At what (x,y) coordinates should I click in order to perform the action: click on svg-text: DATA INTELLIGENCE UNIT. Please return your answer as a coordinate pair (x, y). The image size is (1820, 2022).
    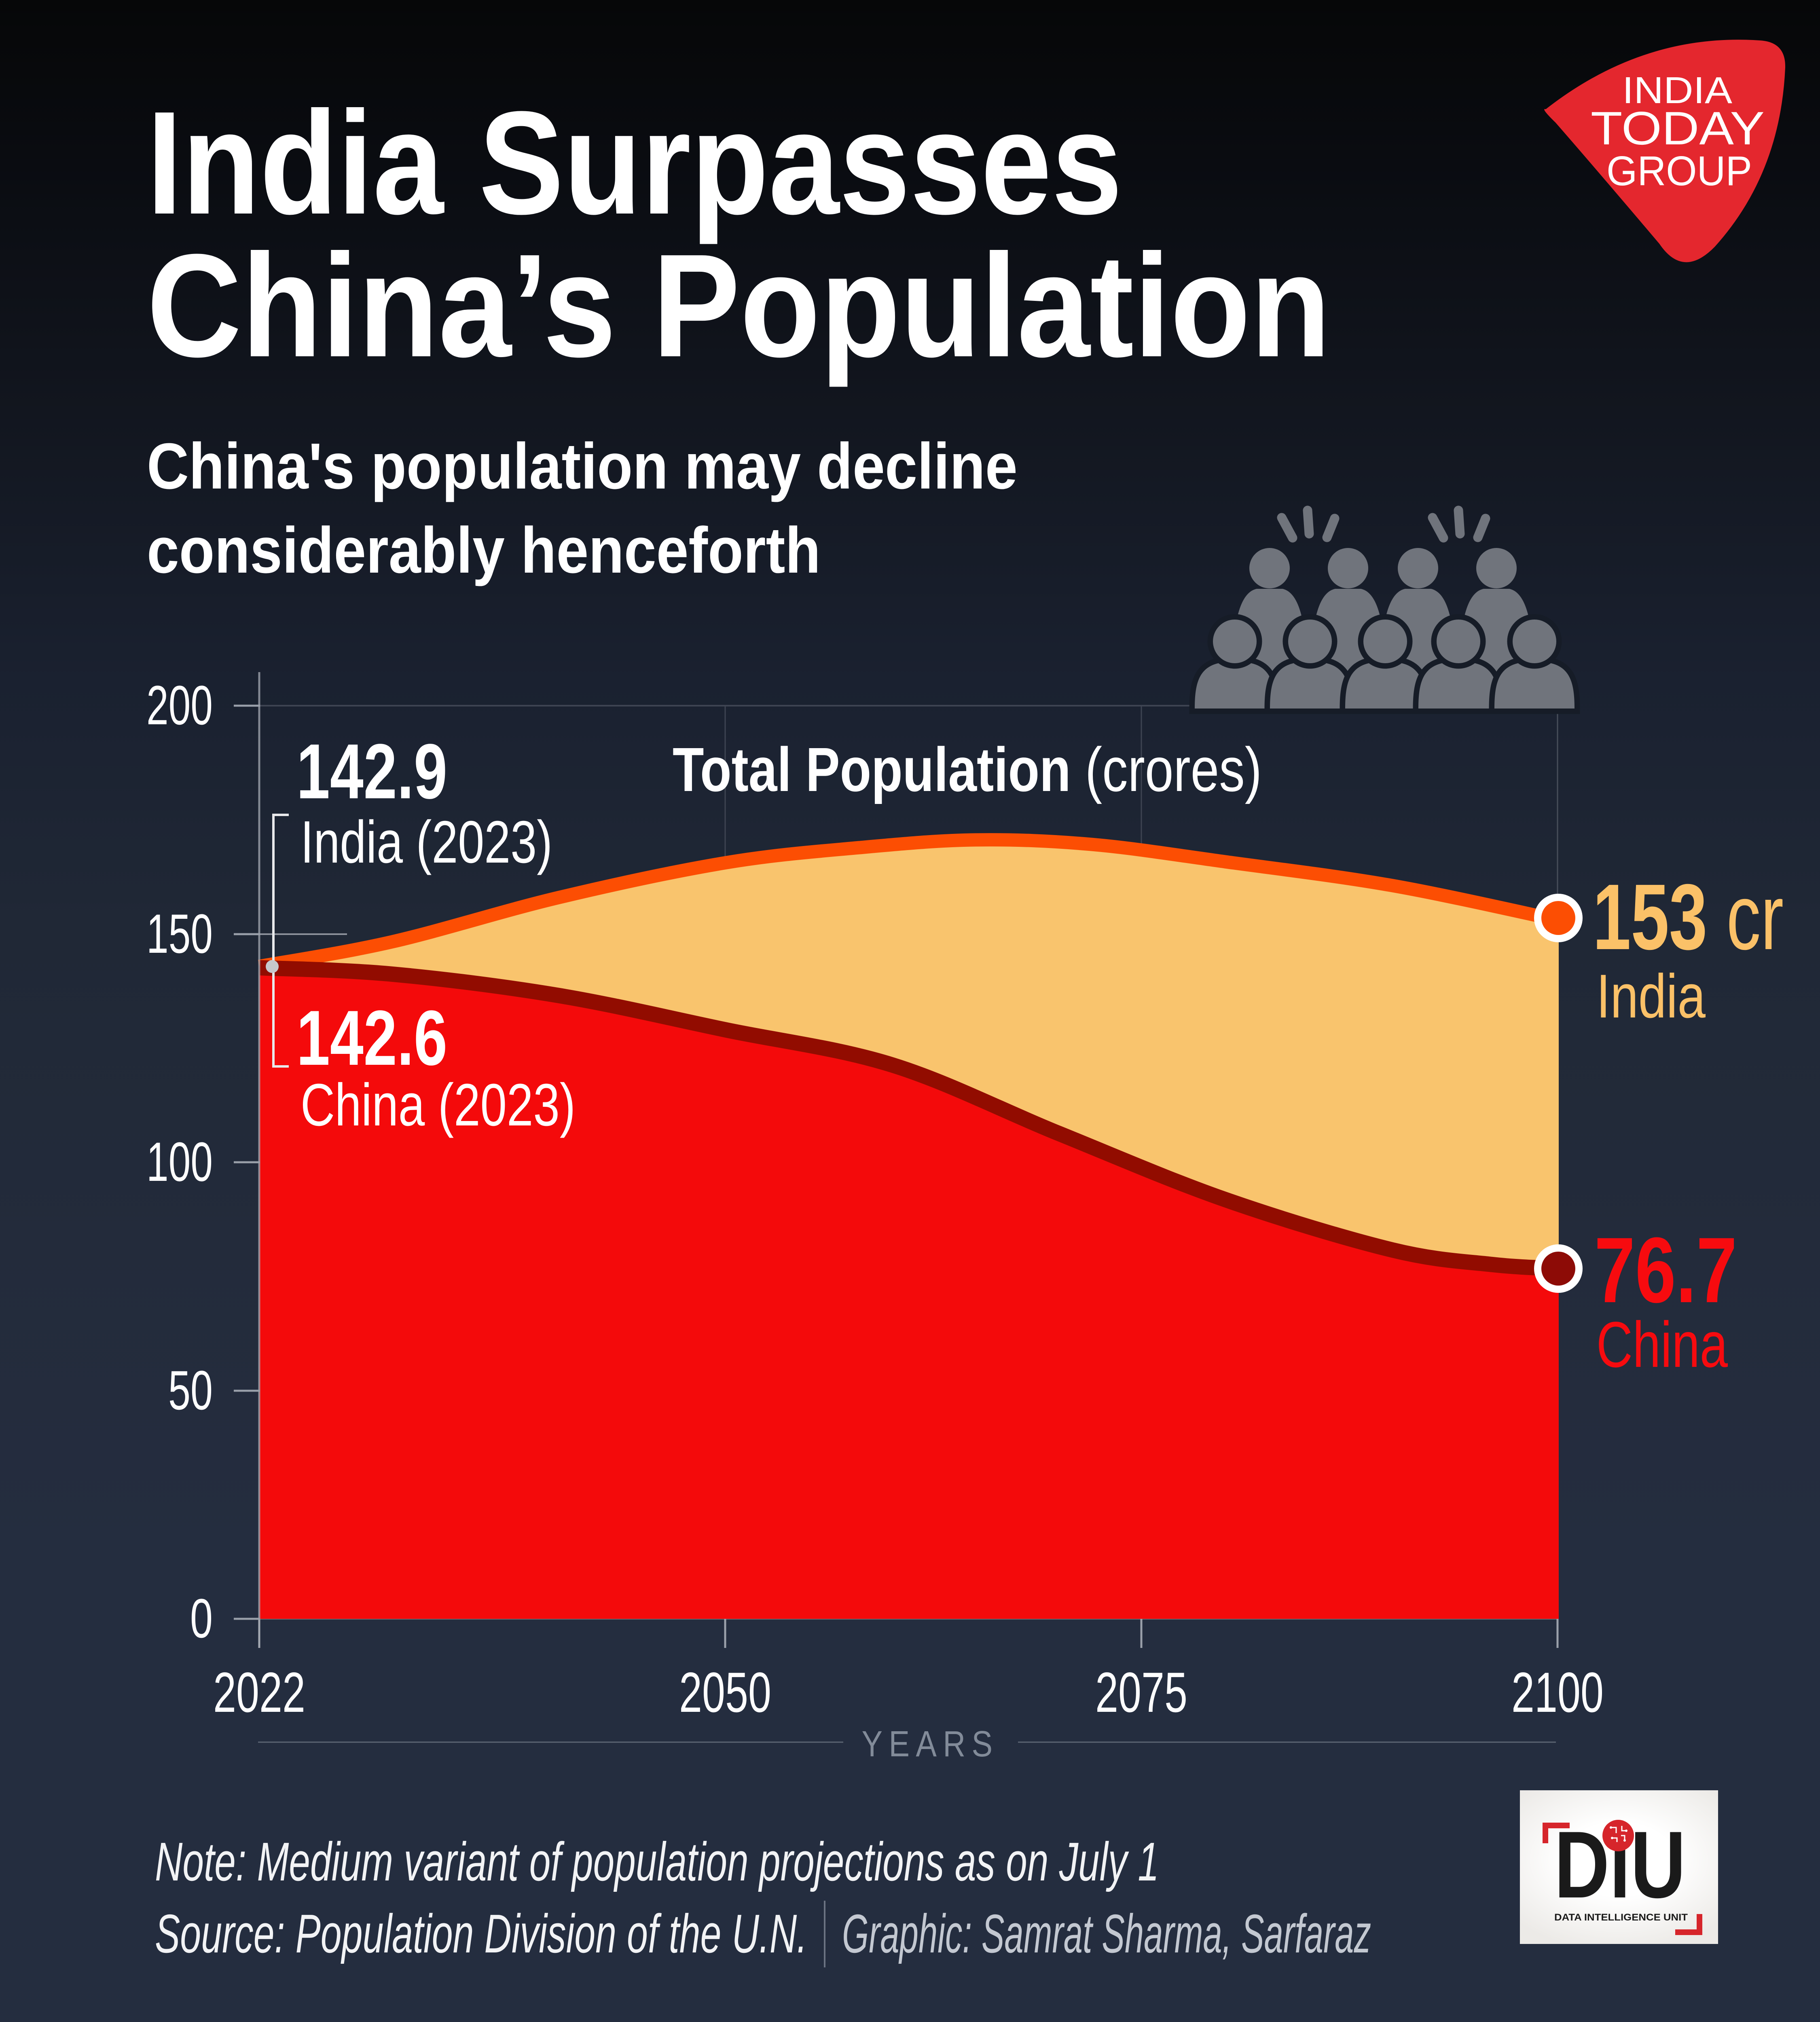
    Looking at the image, I should click on (1621, 1917).